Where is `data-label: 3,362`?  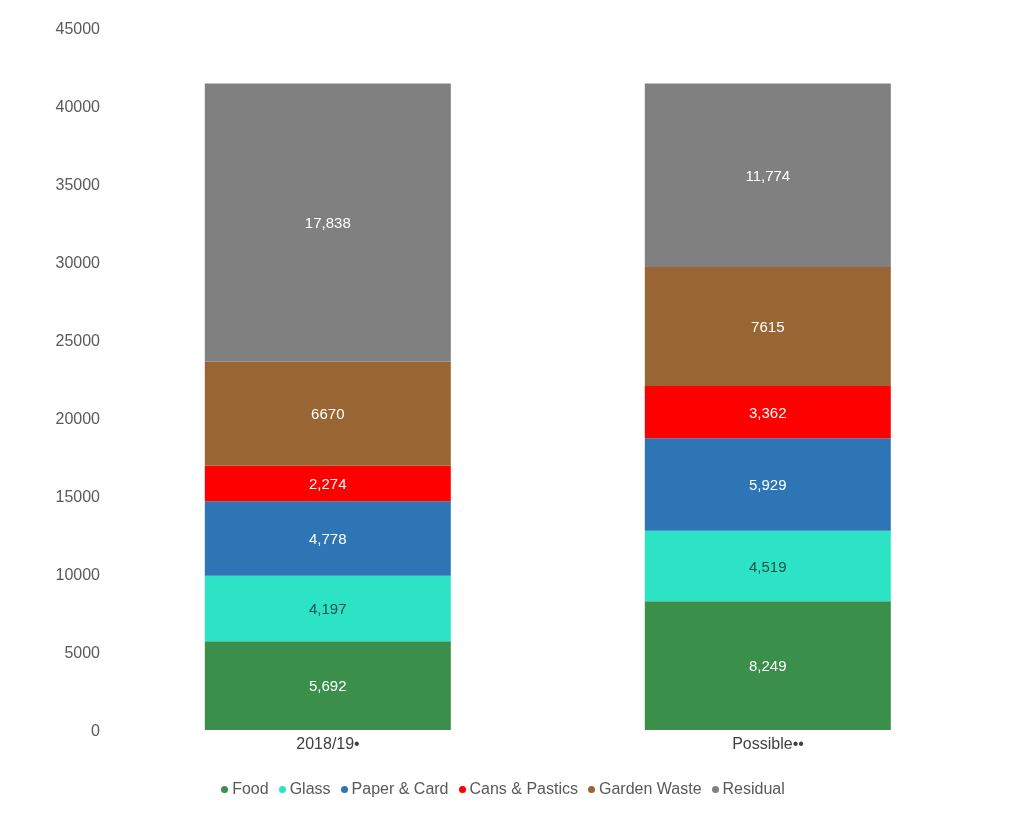 data-label: 3,362 is located at coordinates (768, 412).